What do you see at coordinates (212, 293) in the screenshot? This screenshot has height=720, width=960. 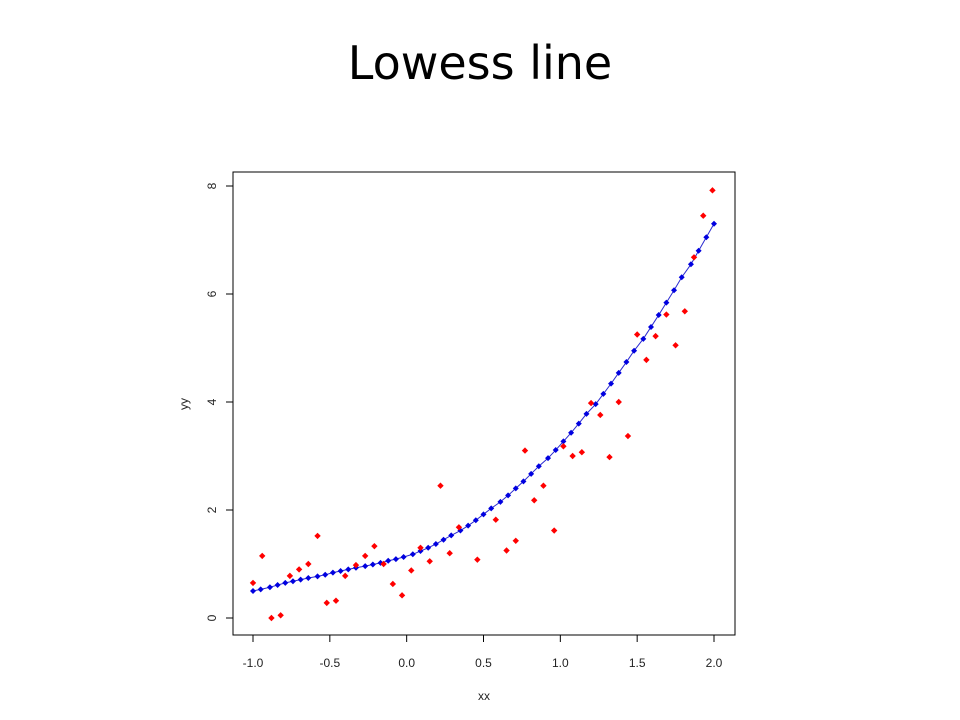 I see `y-tick-label: 6` at bounding box center [212, 293].